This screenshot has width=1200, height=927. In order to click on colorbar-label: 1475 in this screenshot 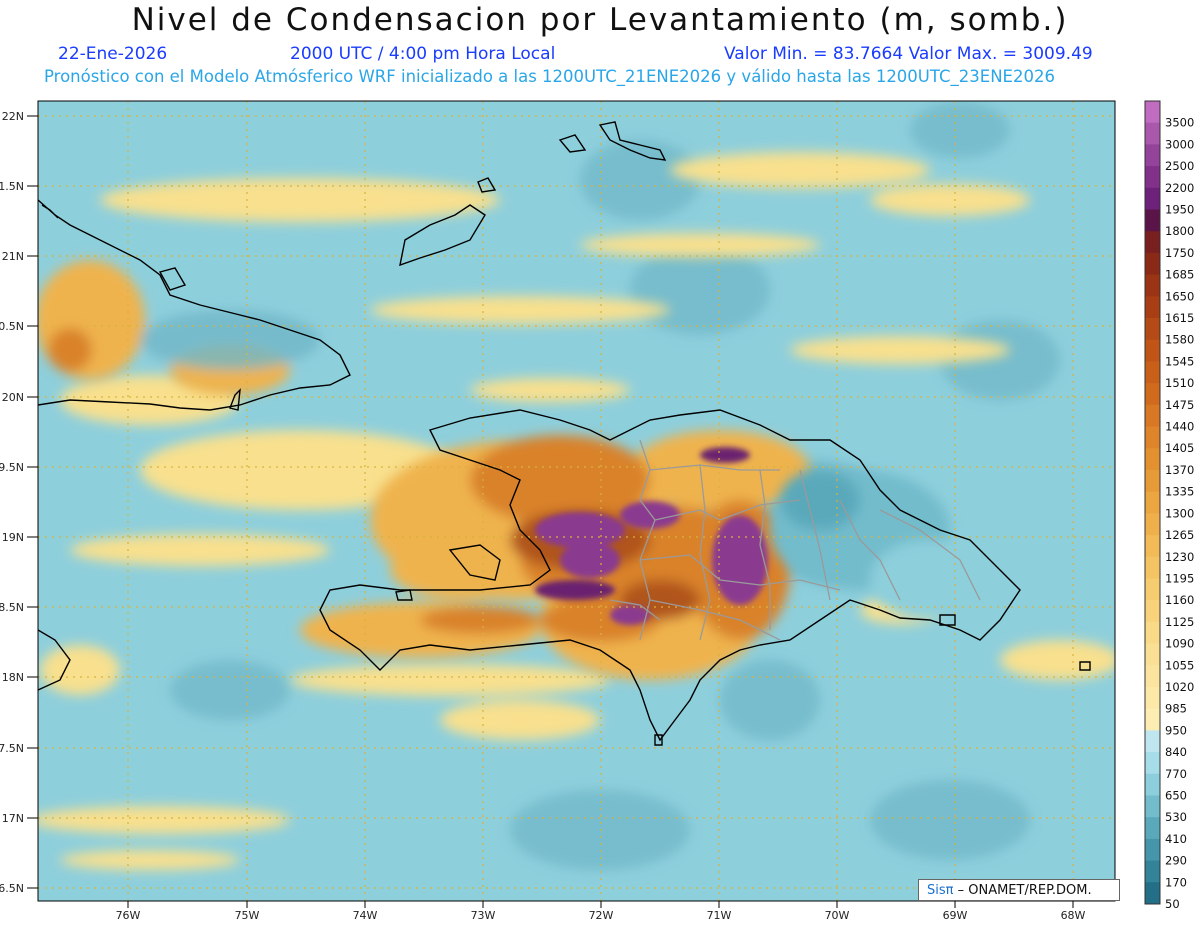, I will do `click(1179, 405)`.